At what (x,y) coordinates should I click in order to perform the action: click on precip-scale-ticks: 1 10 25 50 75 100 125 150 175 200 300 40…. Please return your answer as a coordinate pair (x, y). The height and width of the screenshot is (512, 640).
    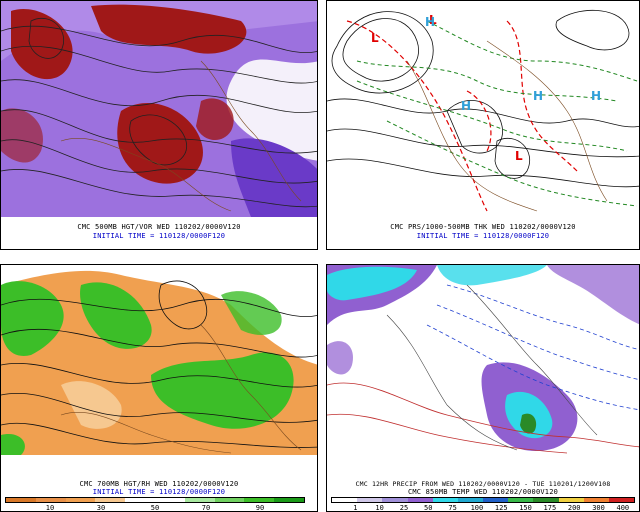
    Looking at the image, I should click on (483, 508).